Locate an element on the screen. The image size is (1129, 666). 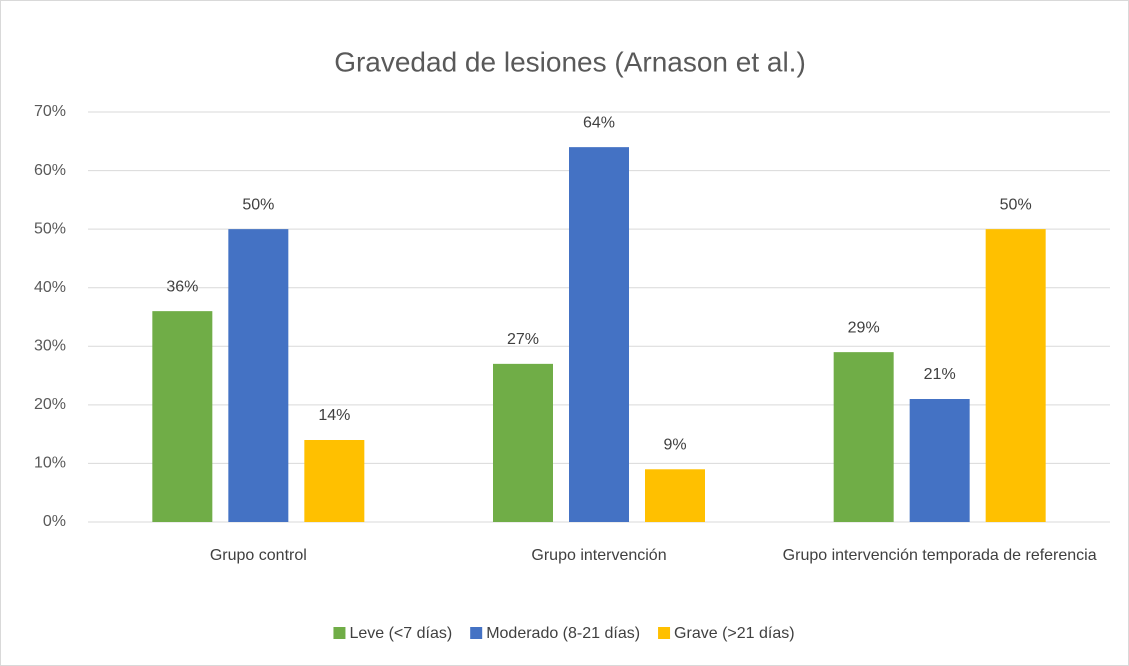
data-label: 14% is located at coordinates (334, 415).